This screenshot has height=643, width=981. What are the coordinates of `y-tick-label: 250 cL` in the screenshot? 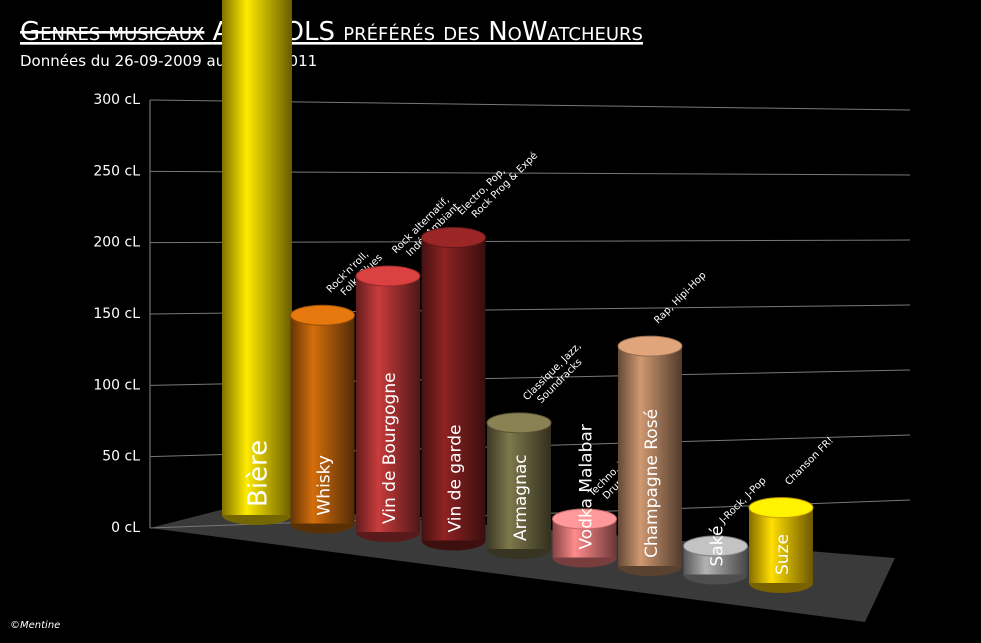 It's located at (116, 171).